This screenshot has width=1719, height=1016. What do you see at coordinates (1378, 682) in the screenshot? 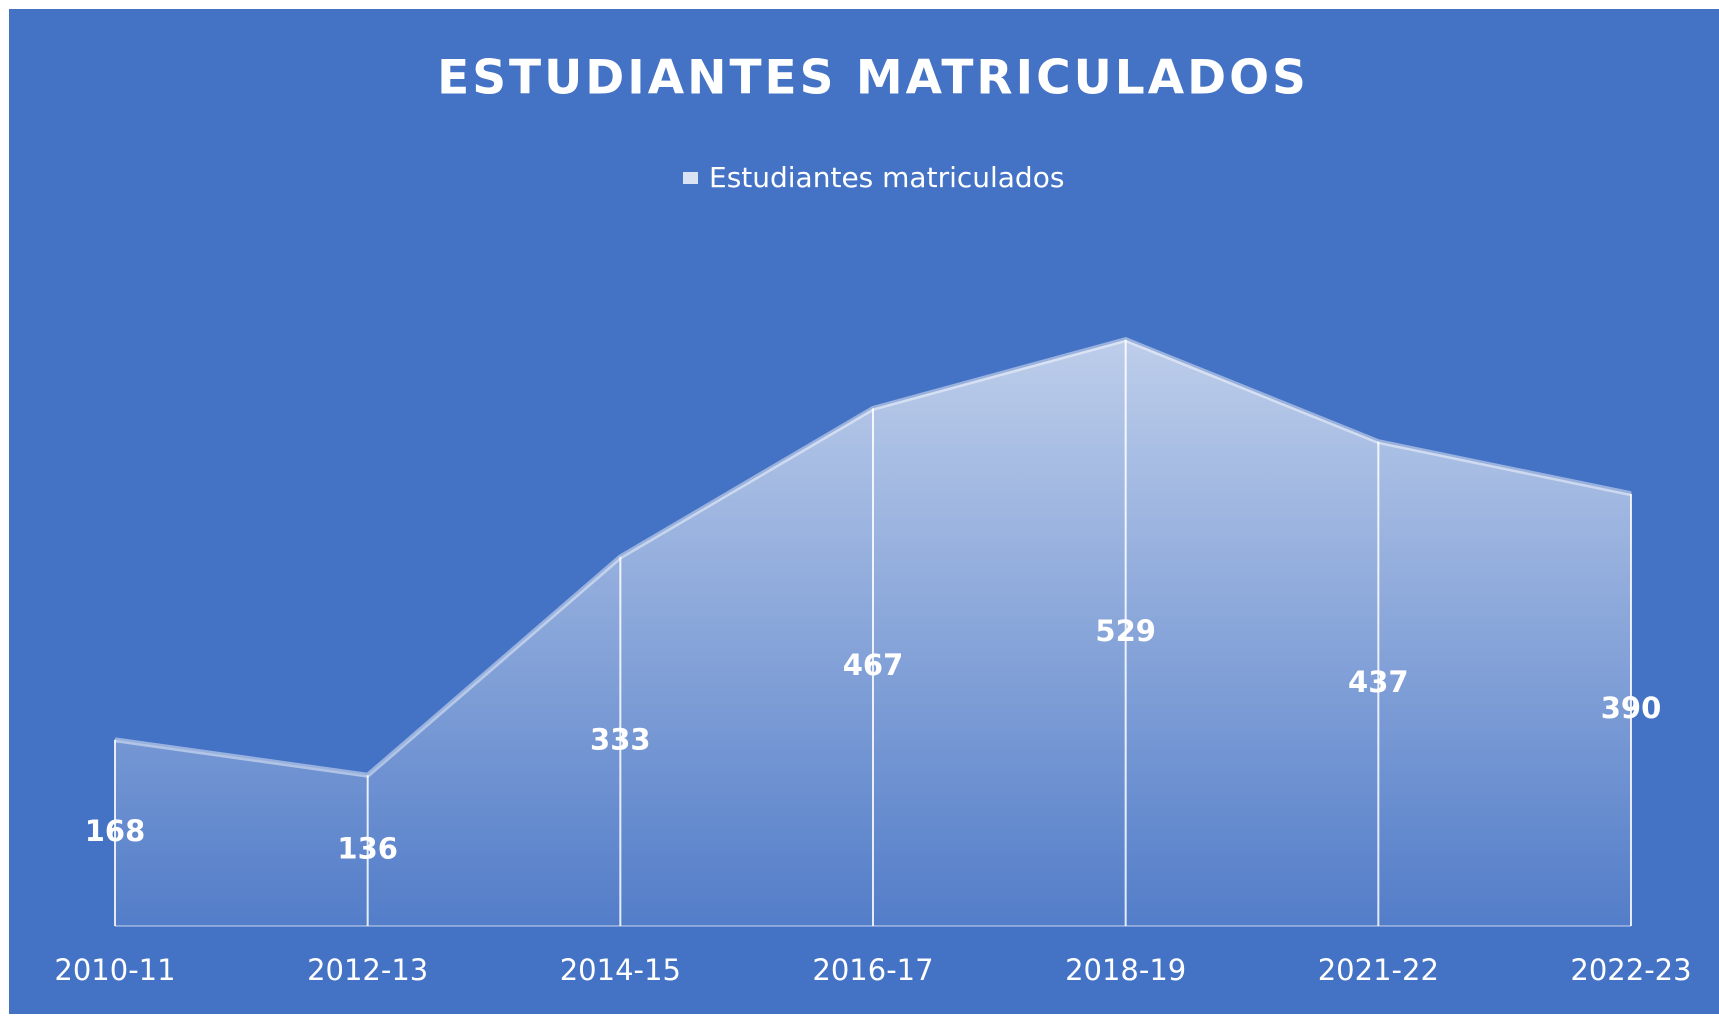
I see `data-label: 437` at bounding box center [1378, 682].